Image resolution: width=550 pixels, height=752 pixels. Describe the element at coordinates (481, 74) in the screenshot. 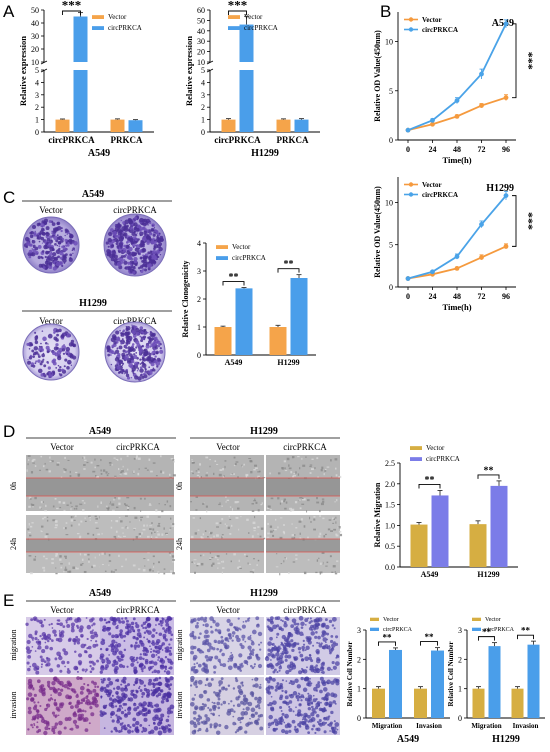

I see `data-point-circprkca` at that location.